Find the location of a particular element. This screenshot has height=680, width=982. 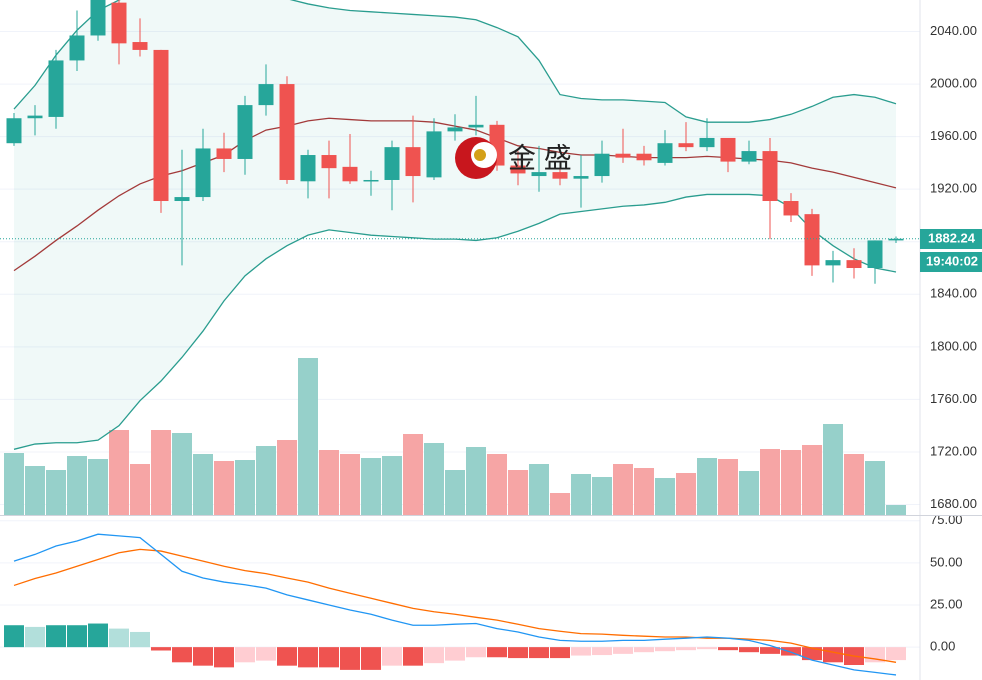

y-tick-label: 1840.00 is located at coordinates (953, 293).